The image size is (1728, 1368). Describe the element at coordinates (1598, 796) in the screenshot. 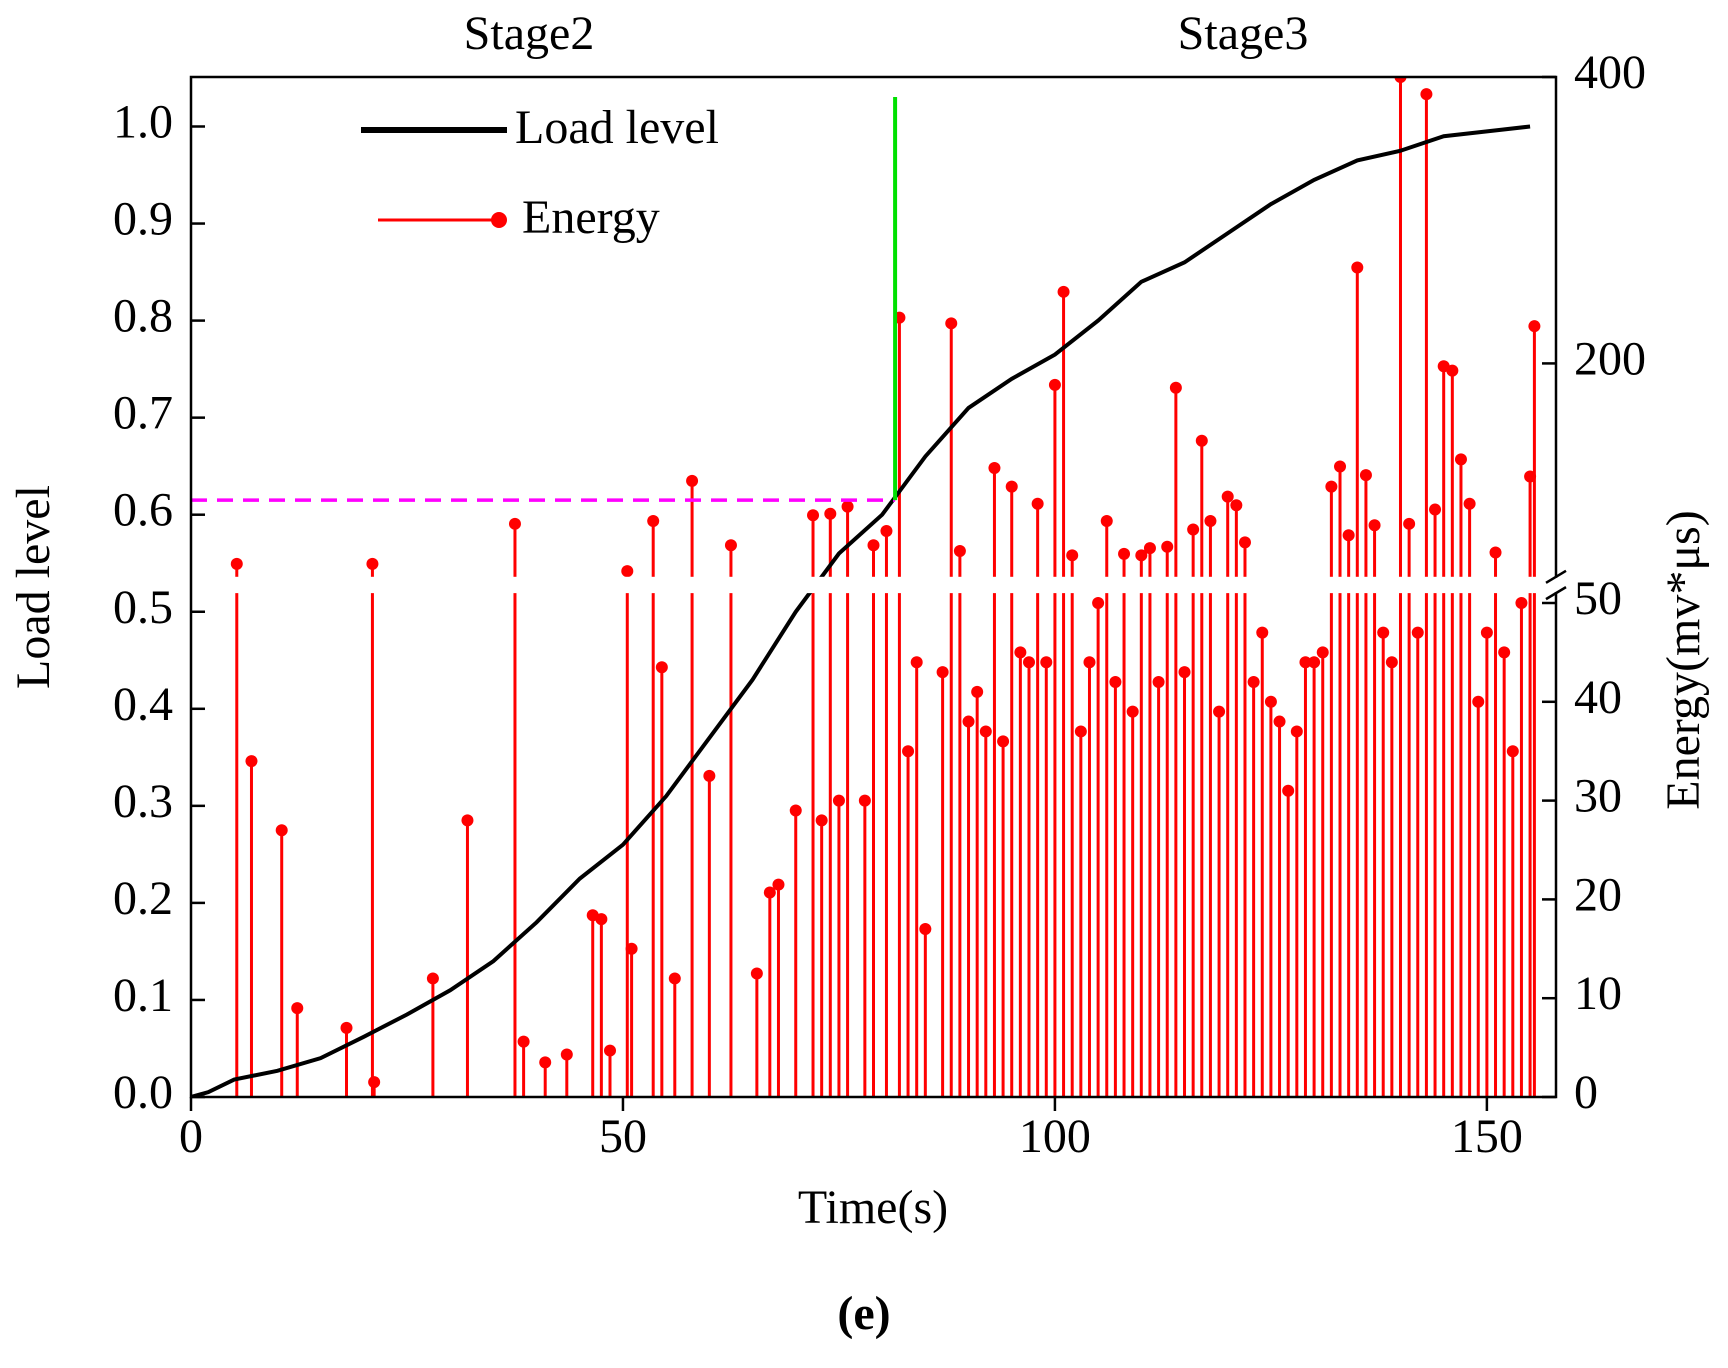

I see `y2-tick-label: 30` at that location.